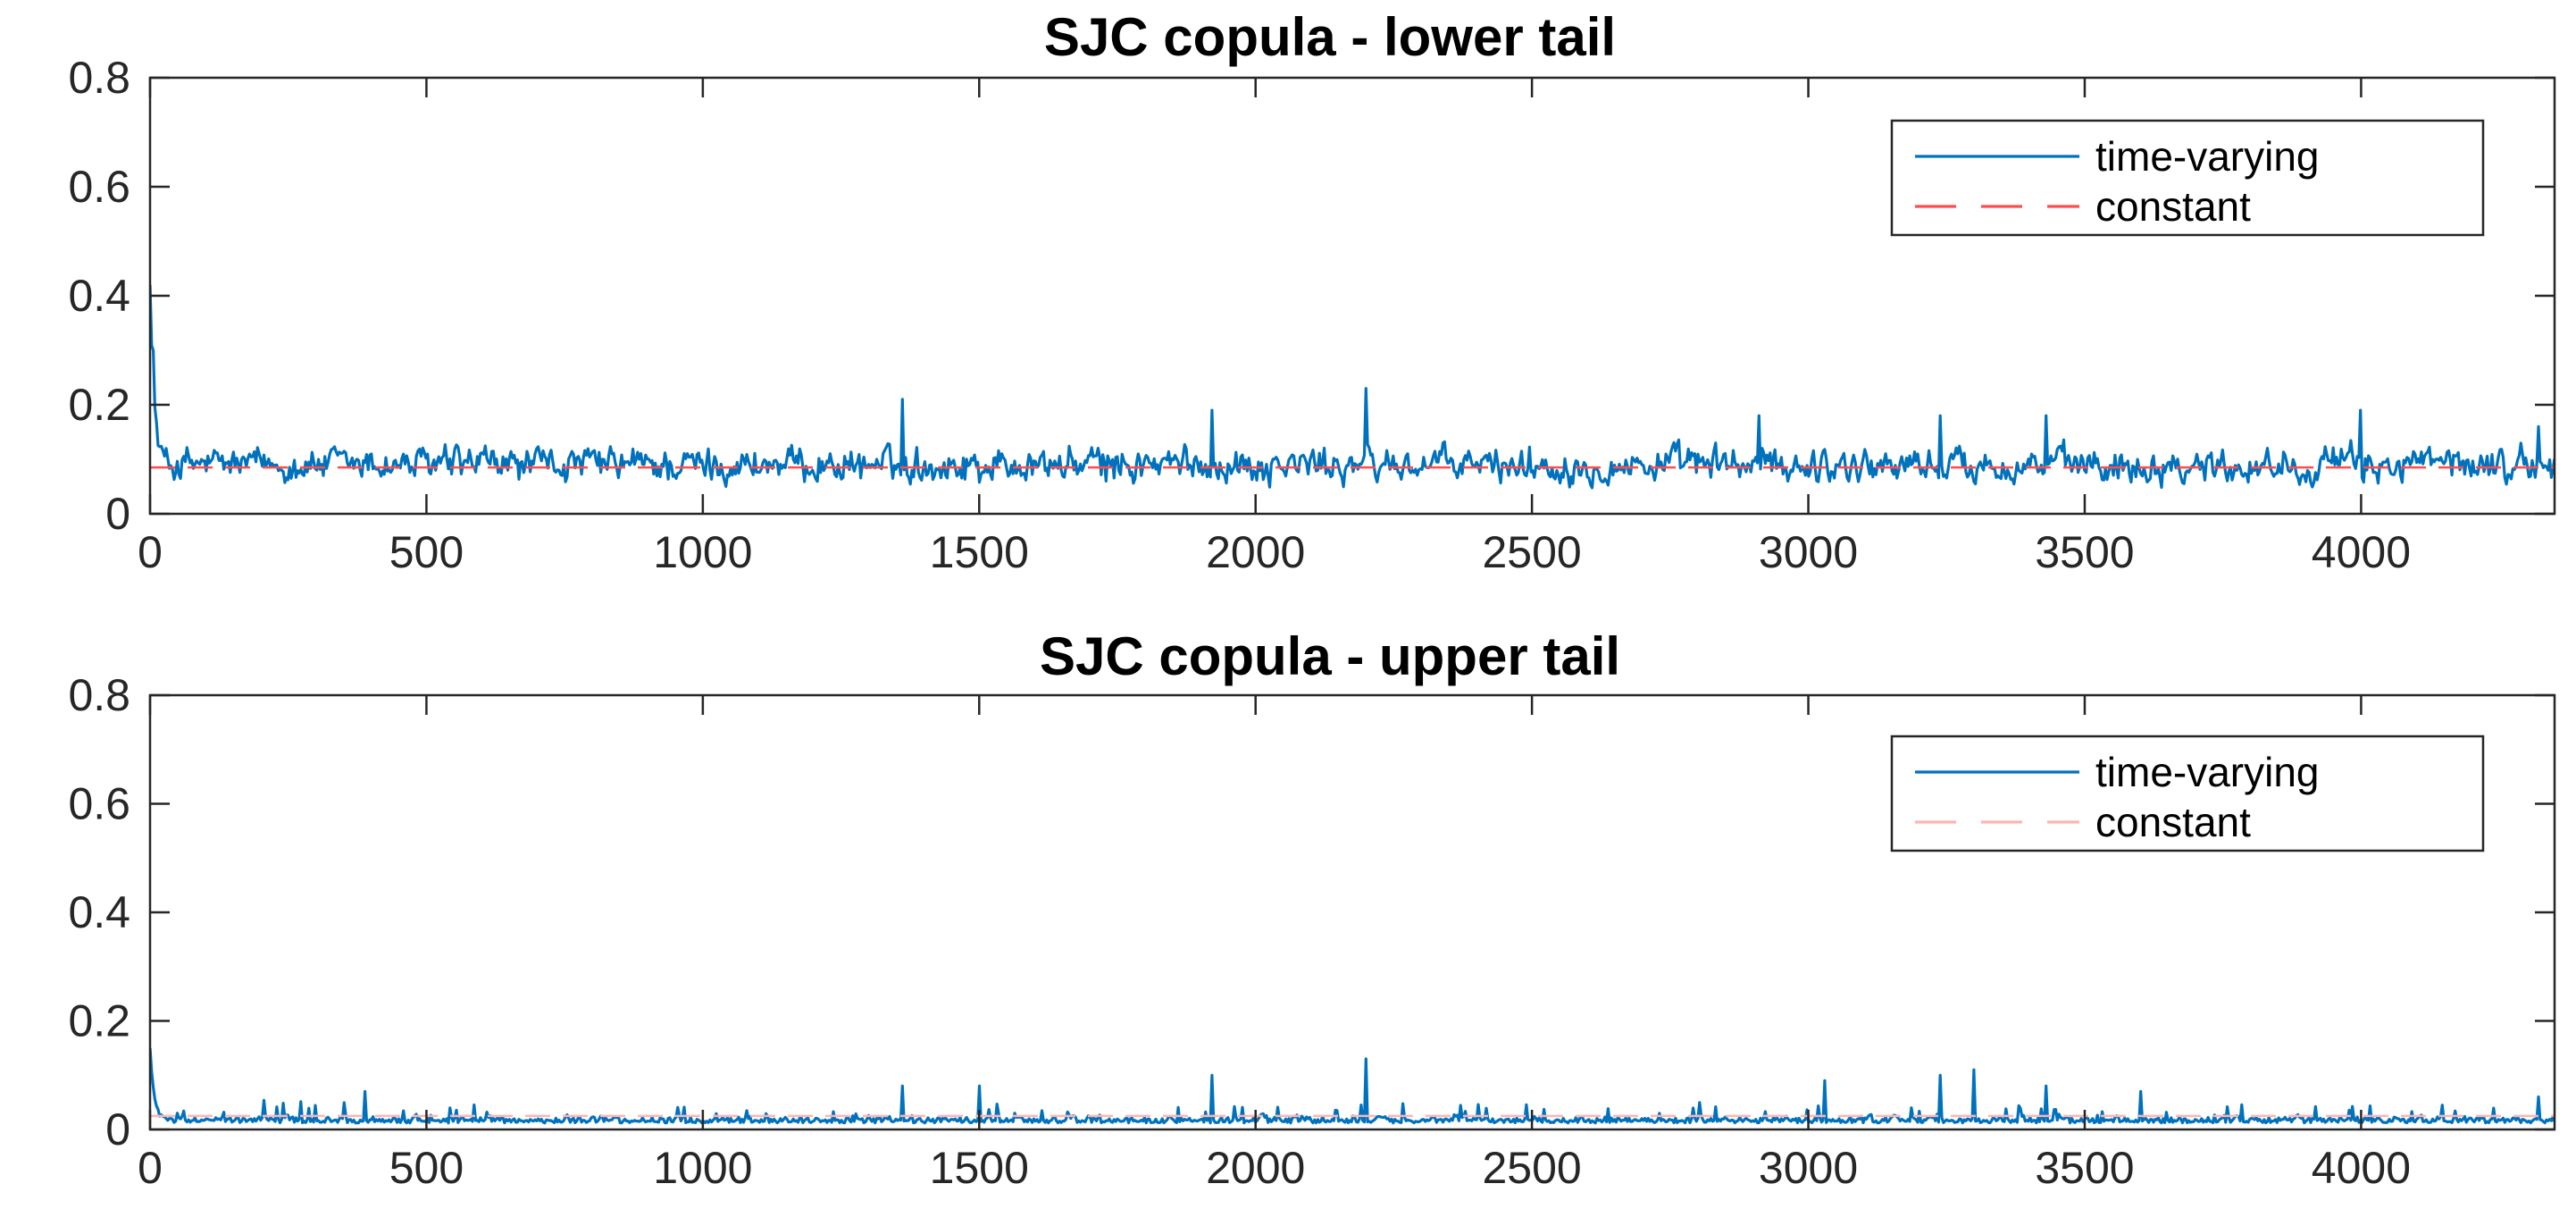 This screenshot has height=1209, width=2576. I want to click on chart-title: SJC copula - upper tail, so click(1330, 656).